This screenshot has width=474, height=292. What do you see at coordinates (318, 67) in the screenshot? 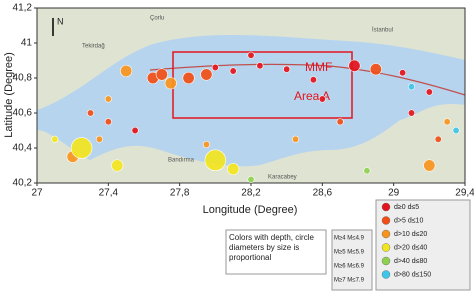
I see `annotation: MMF` at bounding box center [318, 67].